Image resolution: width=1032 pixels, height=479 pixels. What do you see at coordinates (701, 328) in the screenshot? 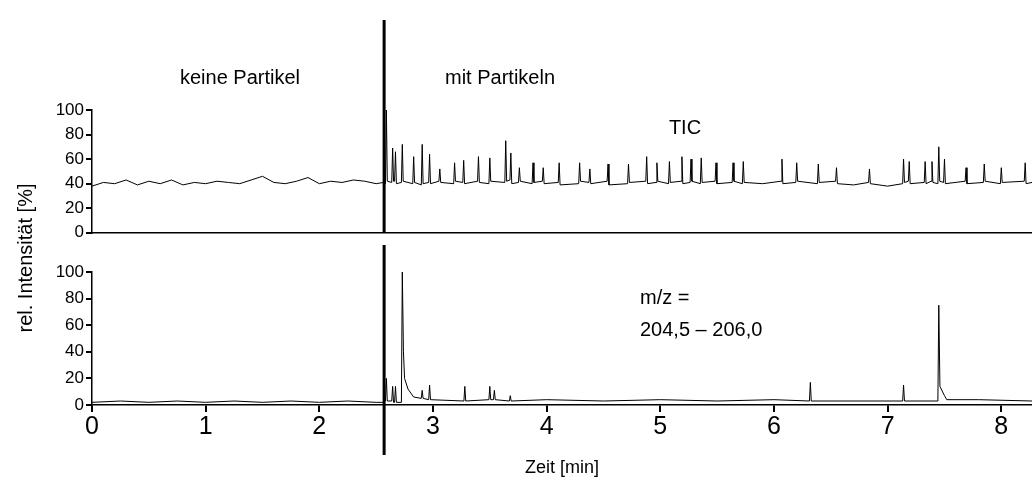
I see `annotation: 204,5 – 206,0` at bounding box center [701, 328].